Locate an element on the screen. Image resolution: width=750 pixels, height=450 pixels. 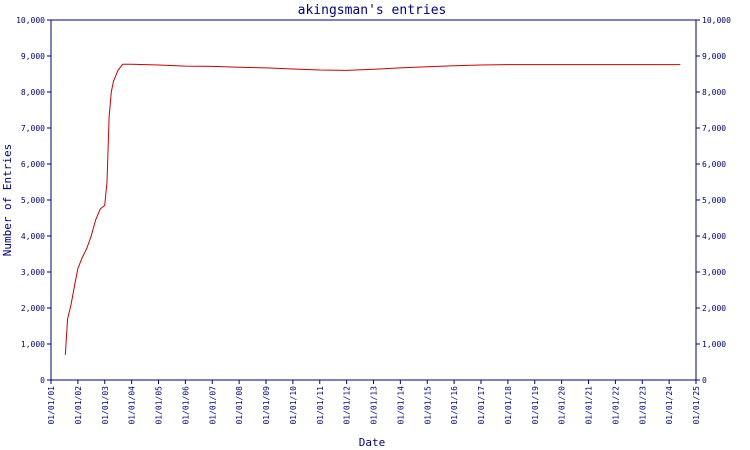
x-tick-label: 01/01/01 is located at coordinates (51, 405).